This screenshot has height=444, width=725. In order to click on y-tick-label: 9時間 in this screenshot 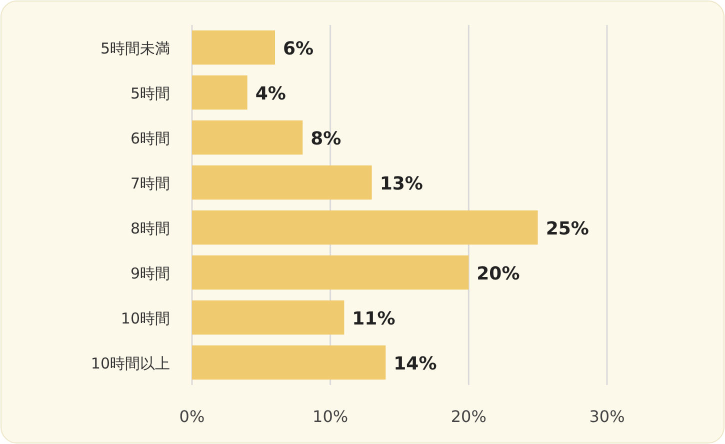, I will do `click(150, 273)`.